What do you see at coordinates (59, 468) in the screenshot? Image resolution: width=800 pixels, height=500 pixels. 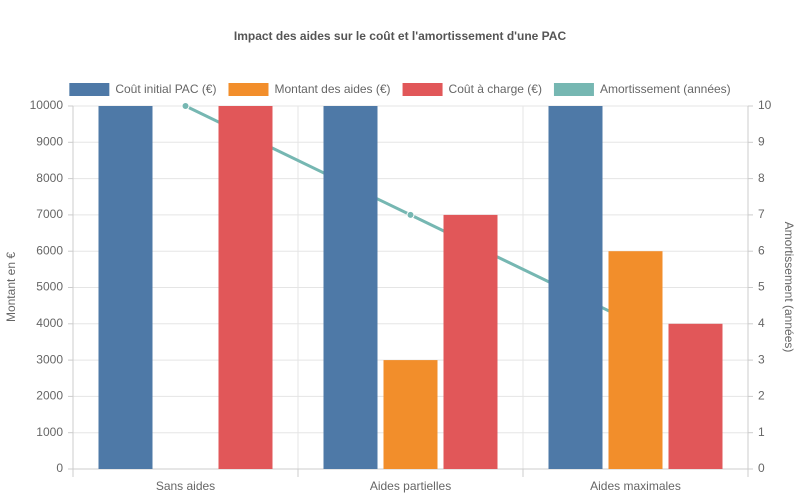 I see `y-tick-label: 0` at bounding box center [59, 468].